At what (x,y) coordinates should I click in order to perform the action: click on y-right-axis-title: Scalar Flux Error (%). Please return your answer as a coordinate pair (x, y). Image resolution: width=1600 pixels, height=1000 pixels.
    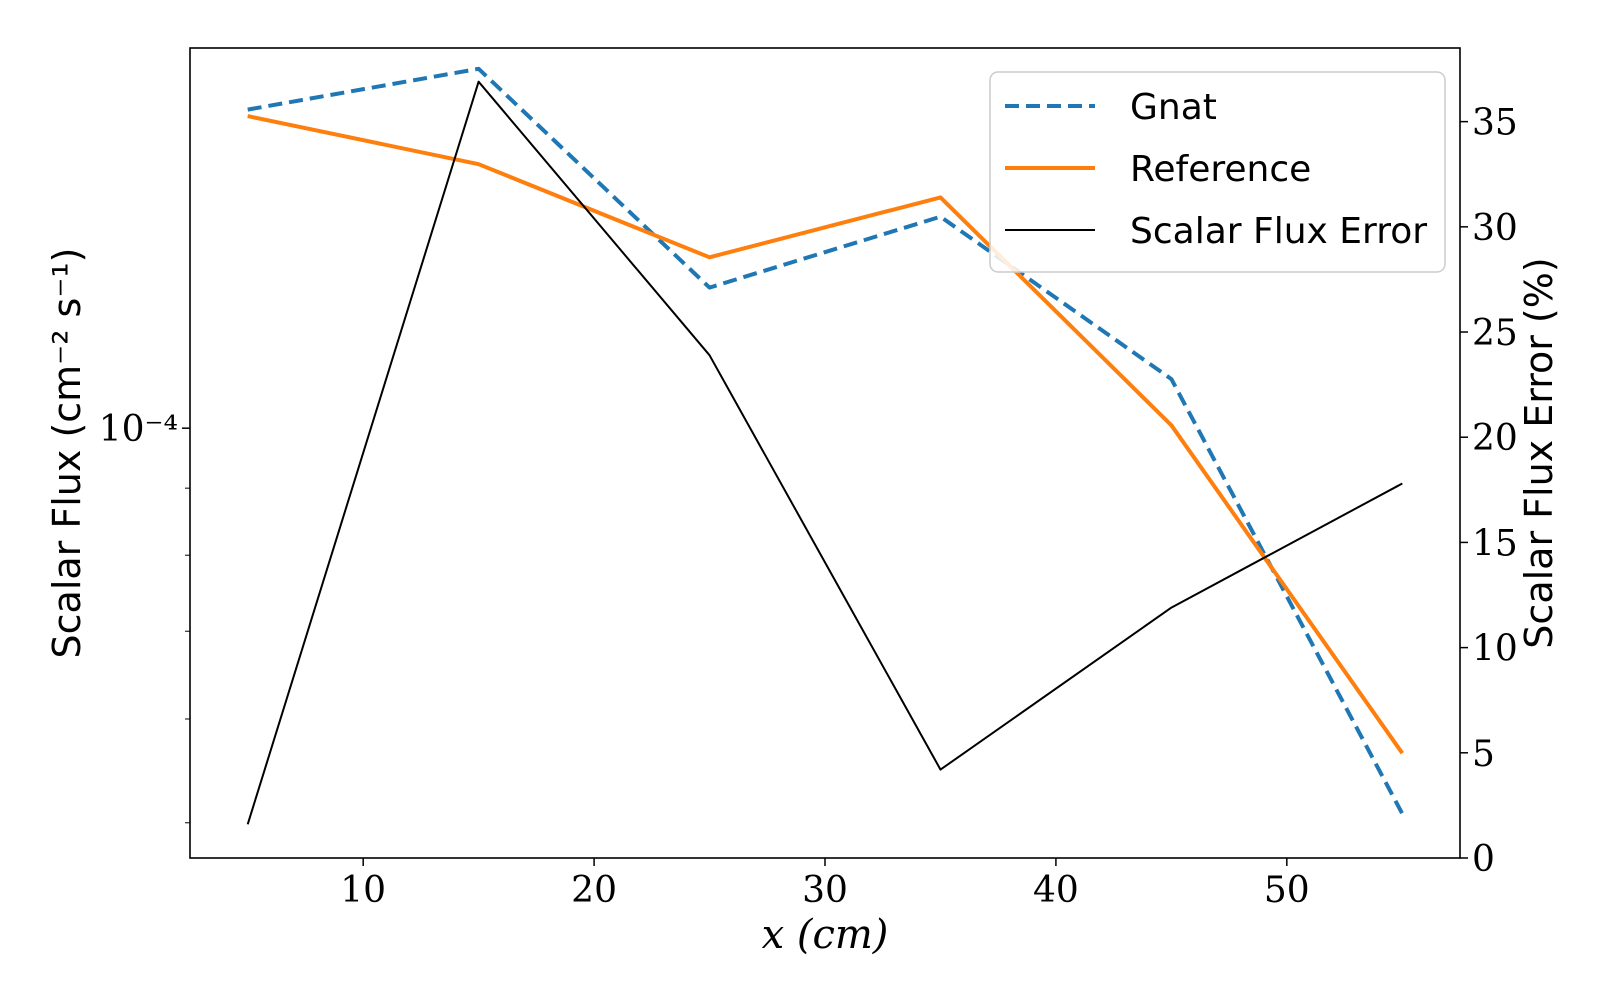
    Looking at the image, I should click on (1539, 452).